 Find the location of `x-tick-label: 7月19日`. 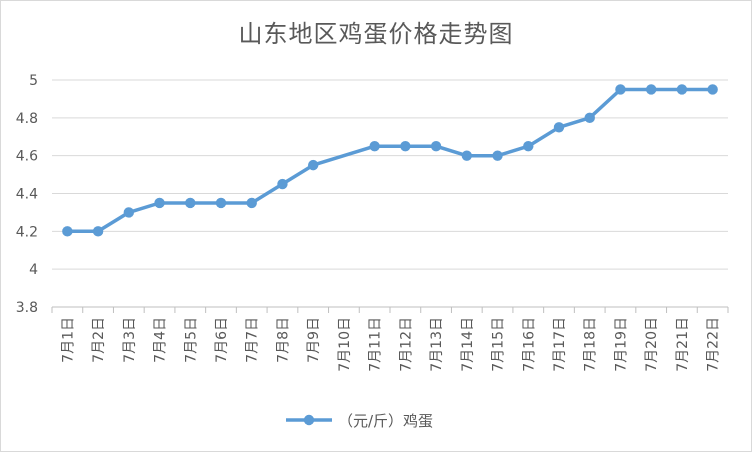

x-tick-label: 7月19日 is located at coordinates (621, 344).